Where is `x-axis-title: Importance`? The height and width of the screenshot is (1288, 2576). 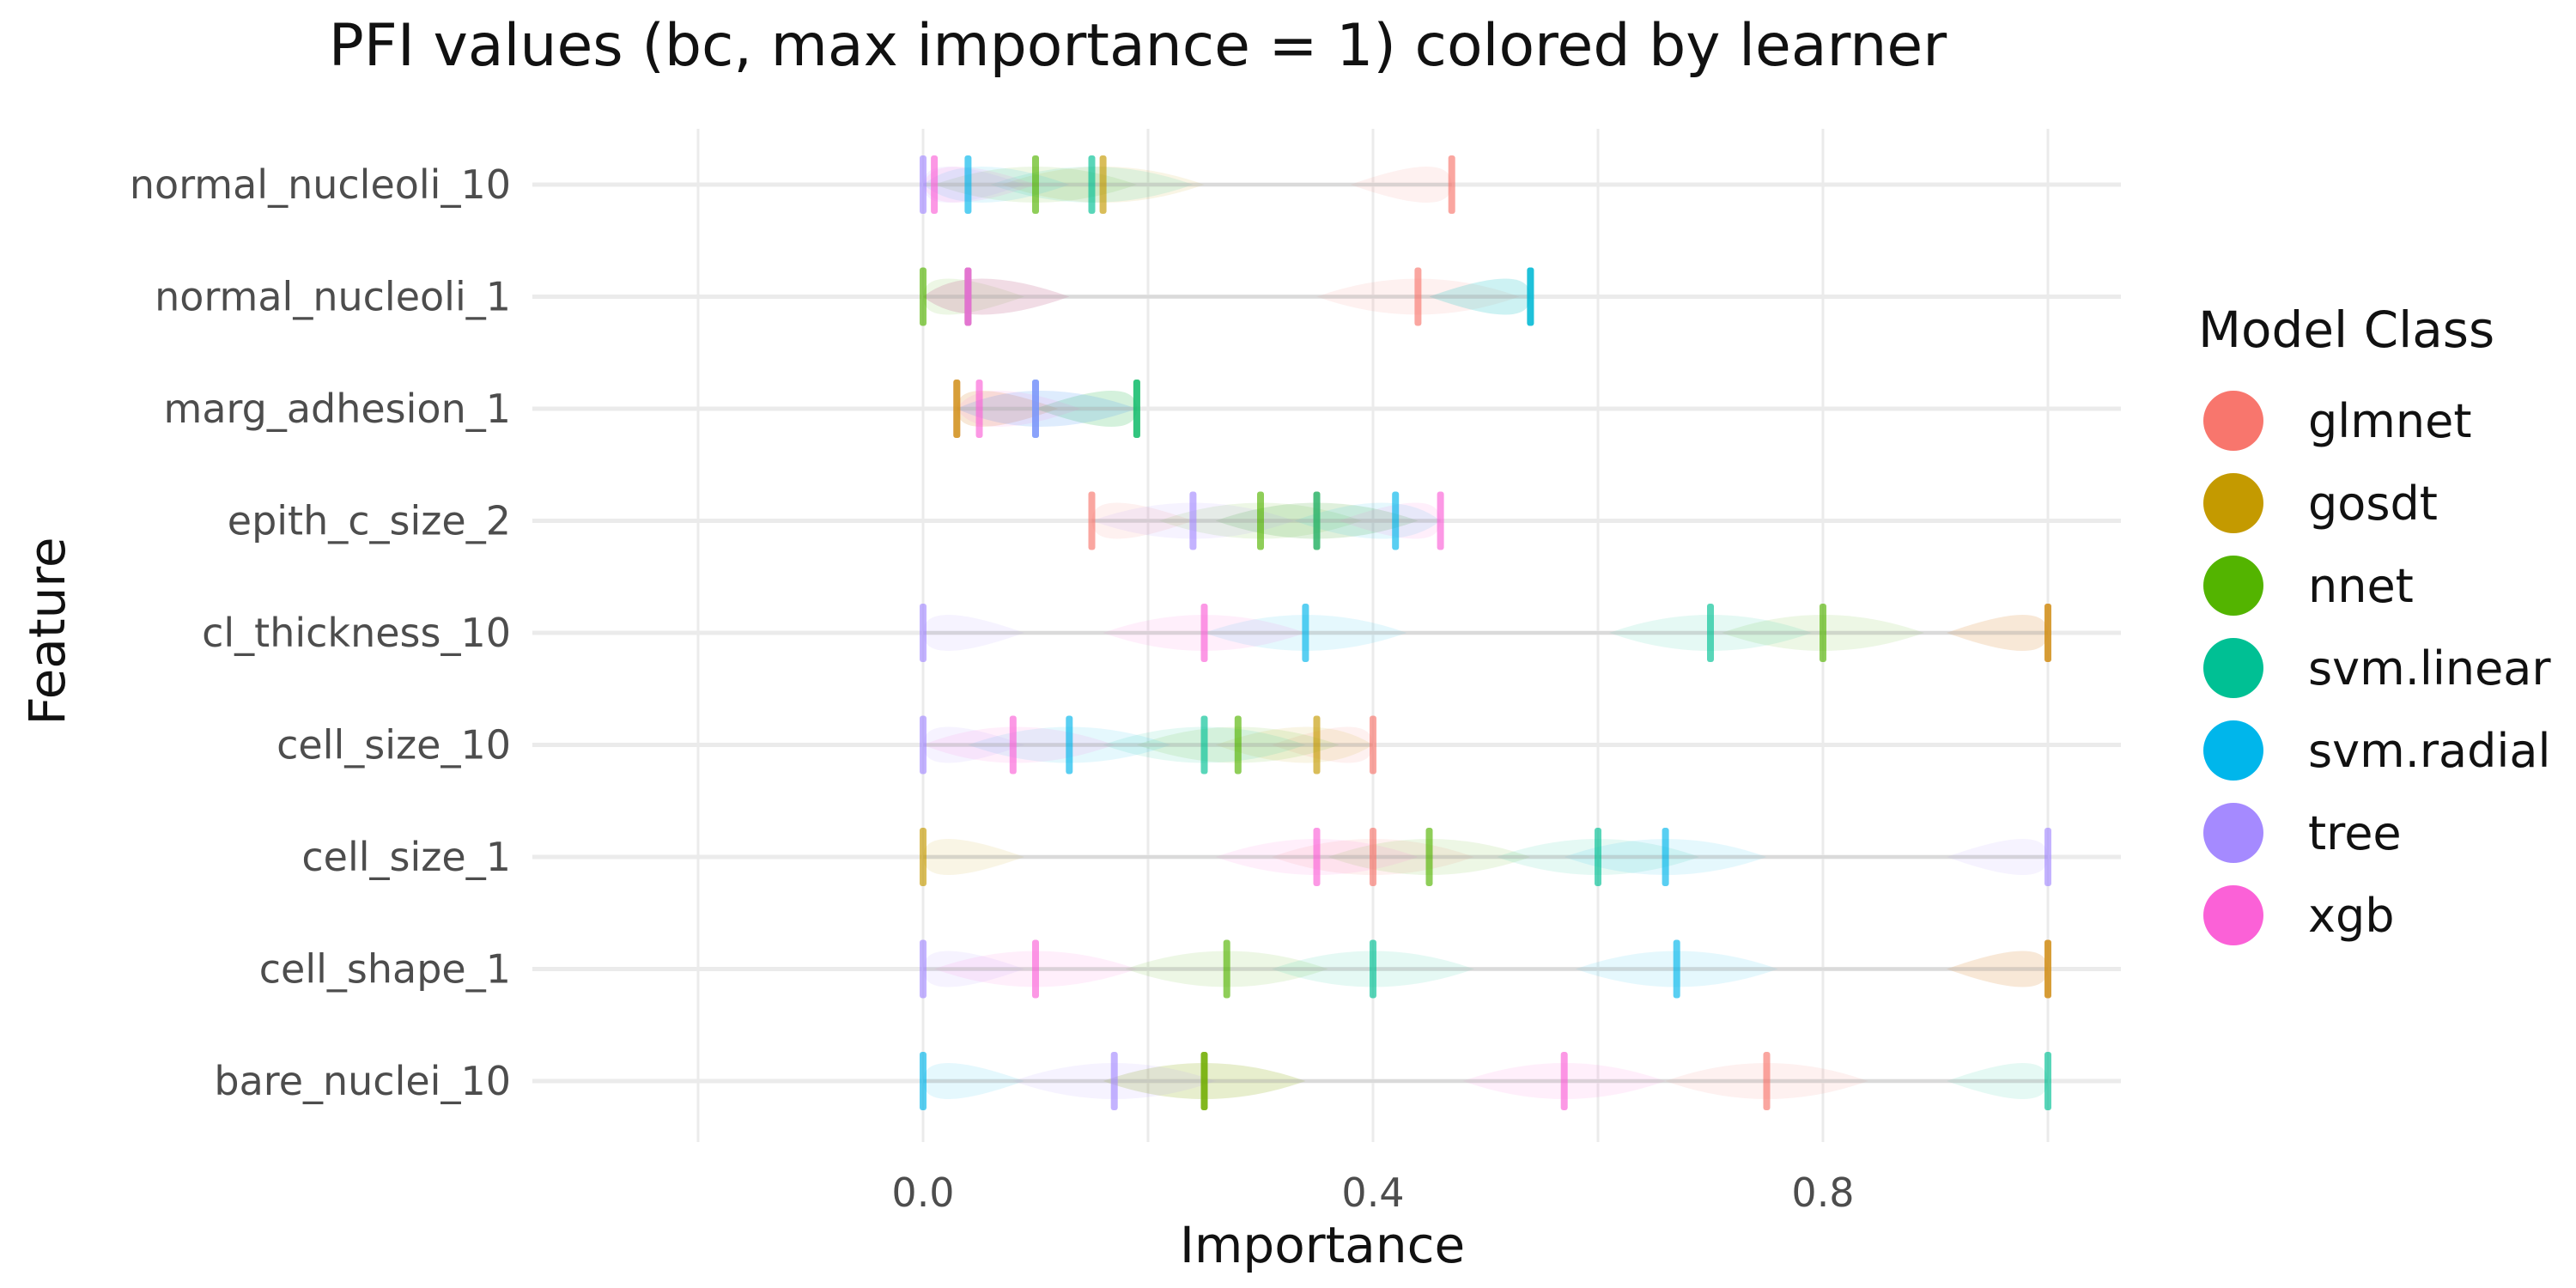 x-axis-title: Importance is located at coordinates (1323, 1245).